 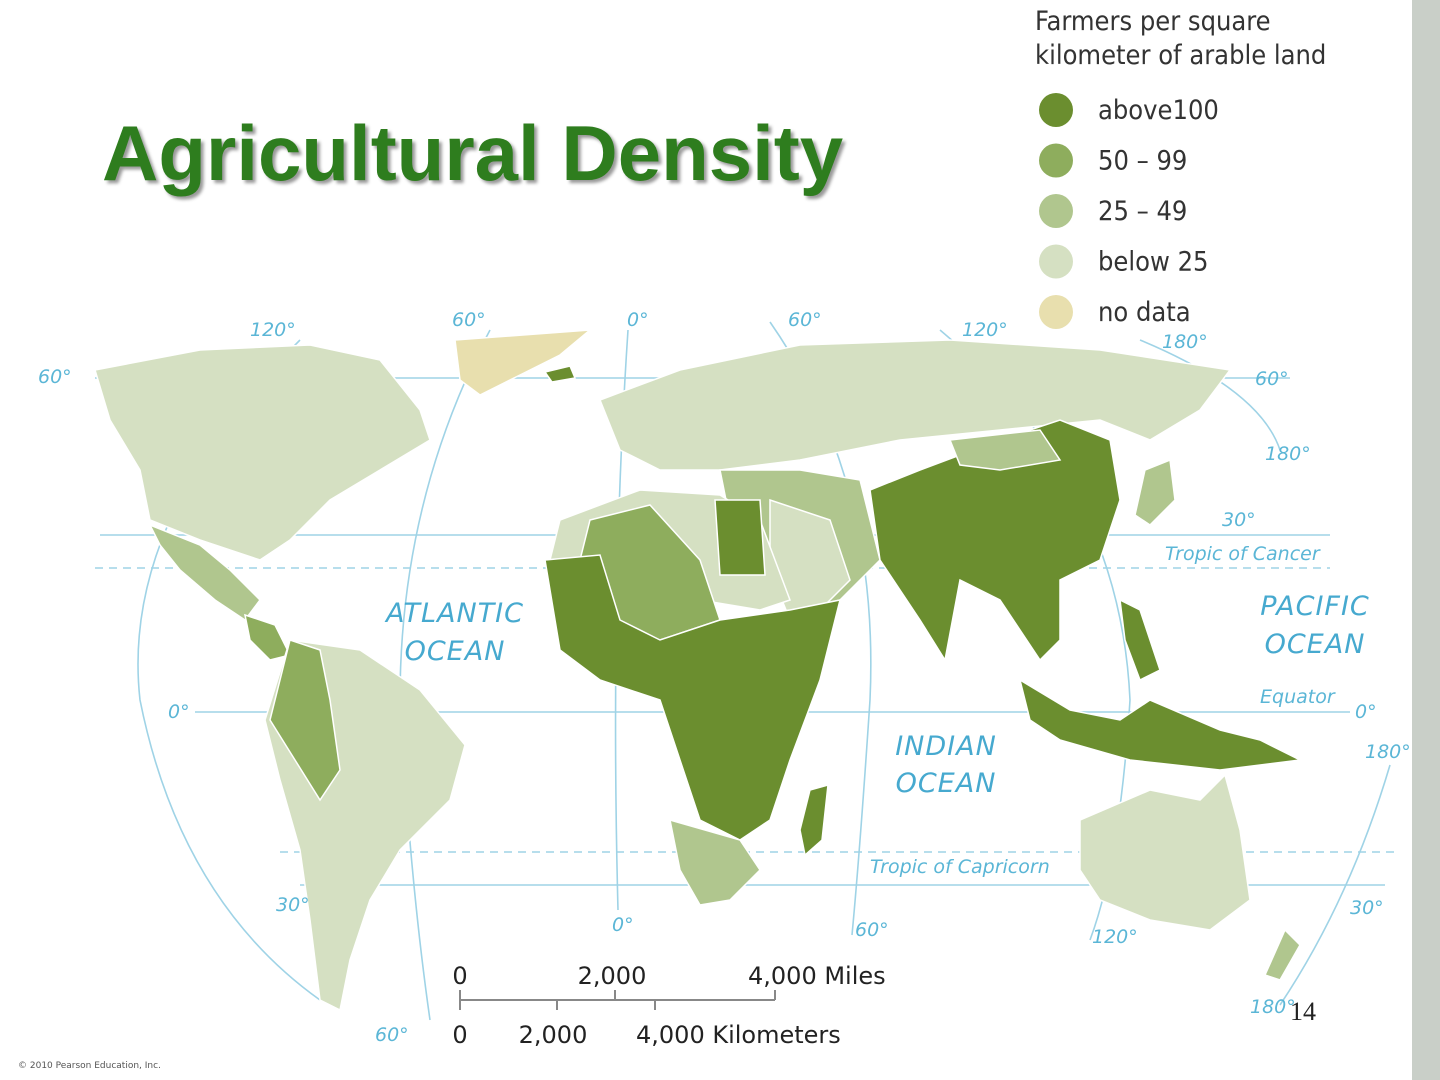 What do you see at coordinates (1165, 852) in the screenshot?
I see `australia` at bounding box center [1165, 852].